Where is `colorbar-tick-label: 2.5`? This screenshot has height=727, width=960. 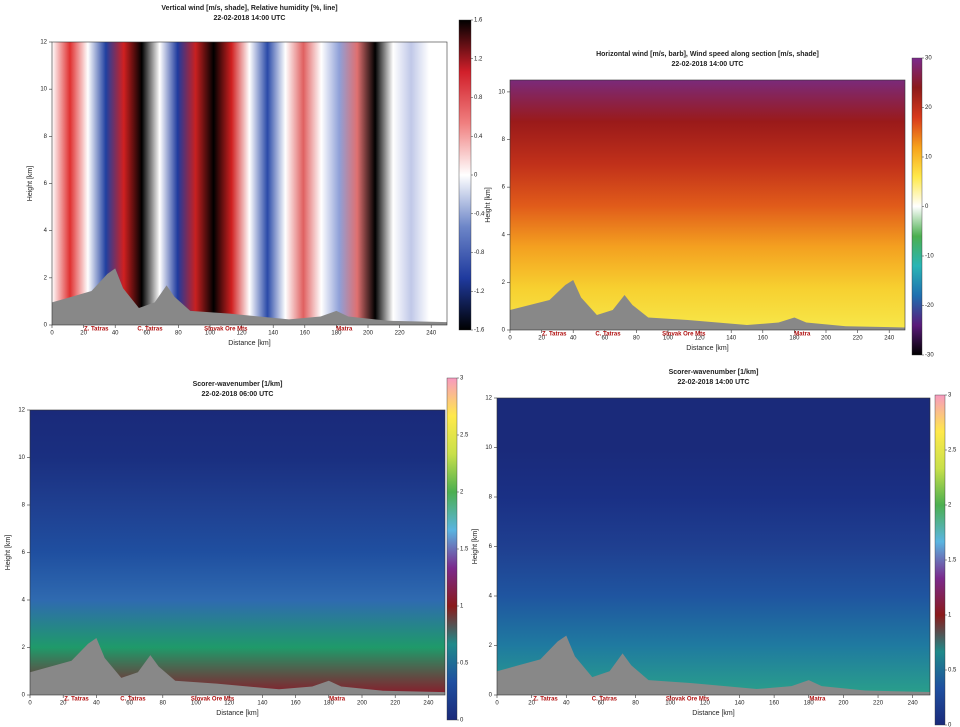 colorbar-tick-label: 2.5 is located at coordinates (464, 436).